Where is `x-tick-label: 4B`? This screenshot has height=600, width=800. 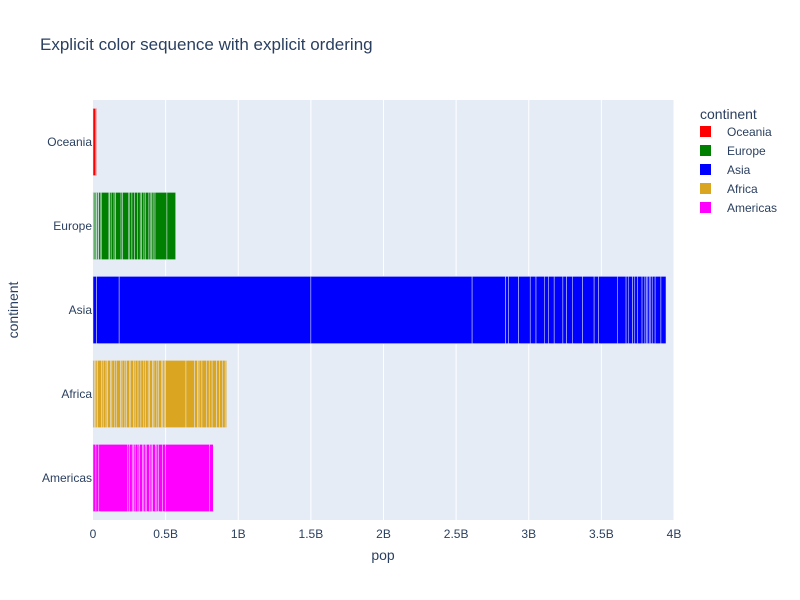 x-tick-label: 4B is located at coordinates (674, 534).